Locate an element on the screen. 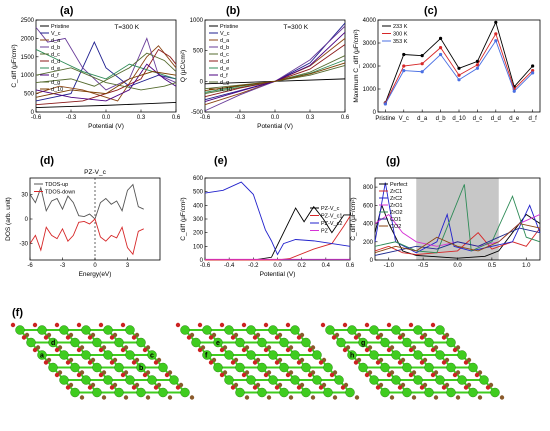 This screenshot has height=431, width=550. x-tick-label: Pristine is located at coordinates (385, 119).